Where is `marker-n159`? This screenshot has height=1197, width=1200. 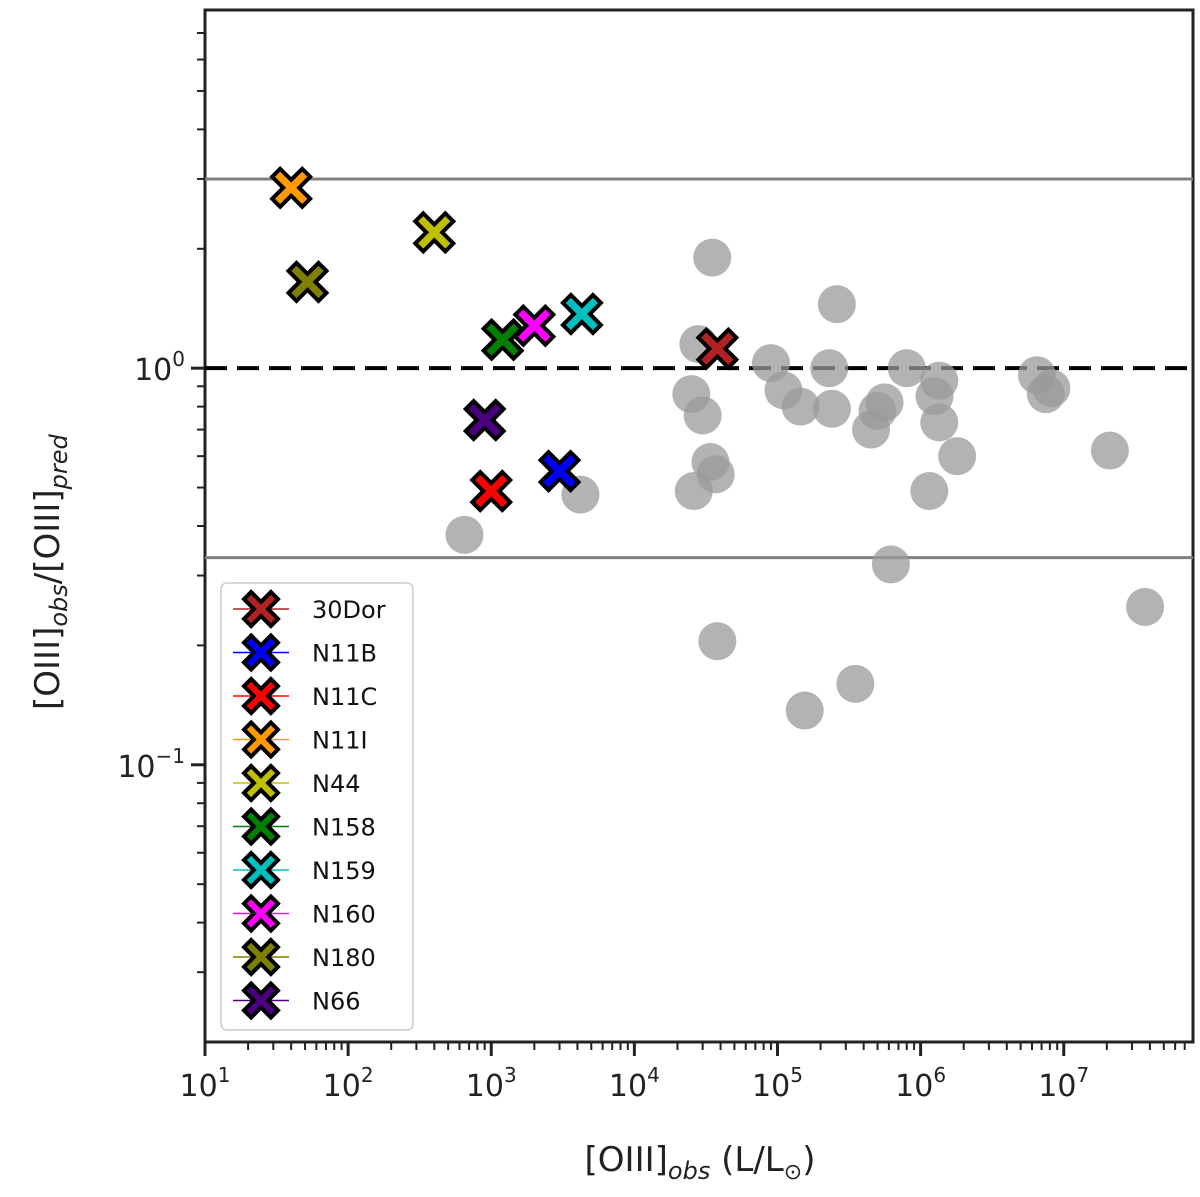
marker-n159 is located at coordinates (582, 314).